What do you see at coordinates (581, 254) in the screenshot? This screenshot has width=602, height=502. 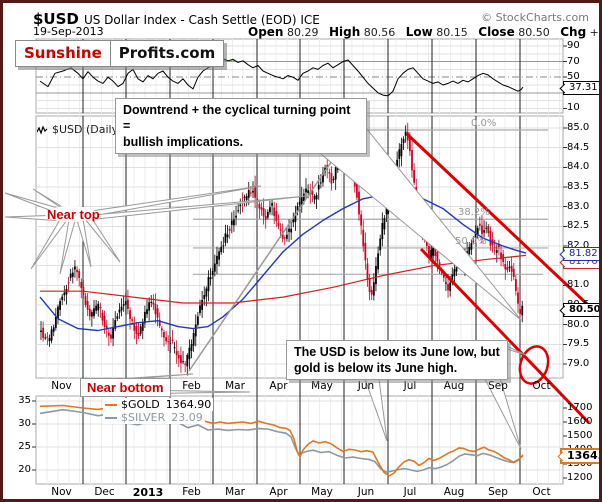 I see `ma50-value-box: 81.82` at bounding box center [581, 254].